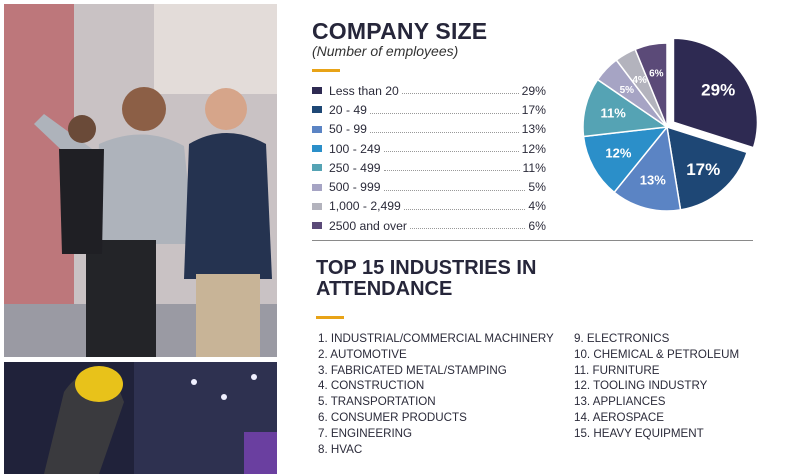  What do you see at coordinates (364, 90) in the screenshot?
I see `legend-label: Less than 20` at bounding box center [364, 90].